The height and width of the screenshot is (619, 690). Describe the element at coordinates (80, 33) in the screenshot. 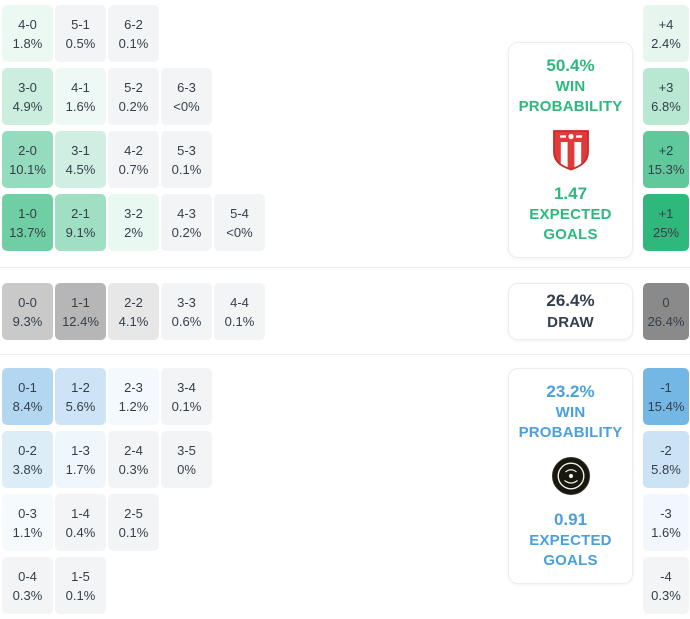

I see `score-cell-5-1: 5-1 0.5%` at that location.